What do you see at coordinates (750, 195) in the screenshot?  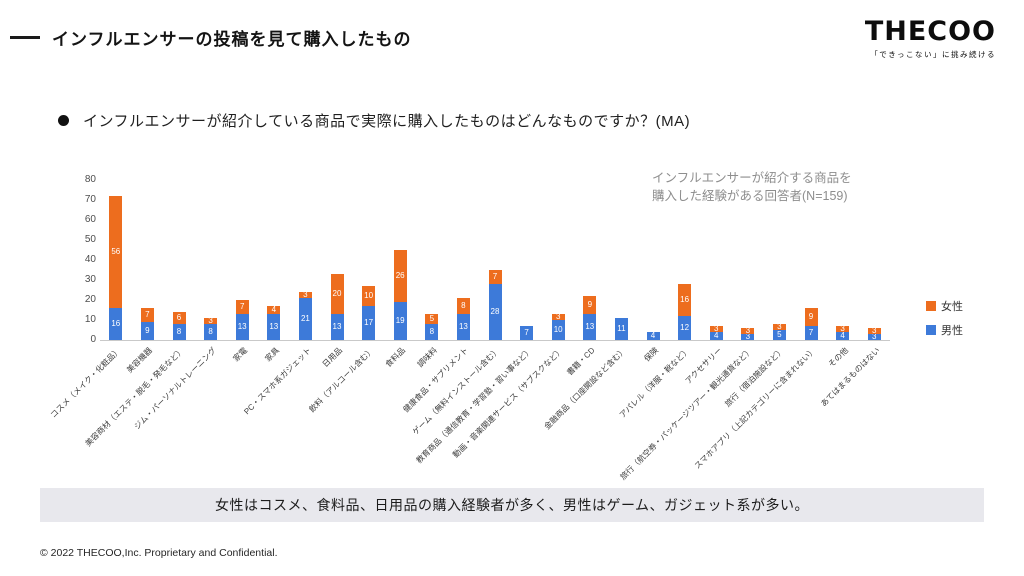 I see `annotation-line2: 購入した経験がある回答者(N=159)` at bounding box center [750, 195].